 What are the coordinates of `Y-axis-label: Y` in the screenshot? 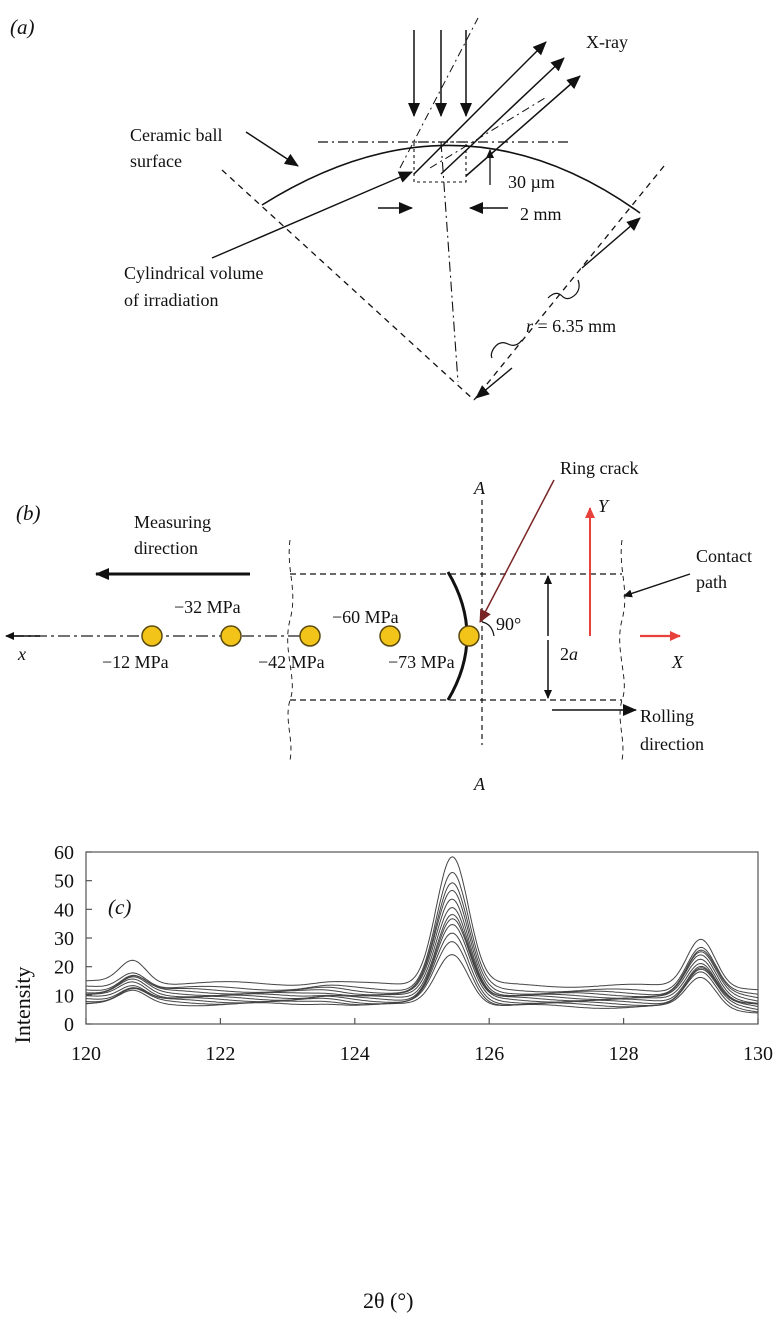 It's located at (604, 506).